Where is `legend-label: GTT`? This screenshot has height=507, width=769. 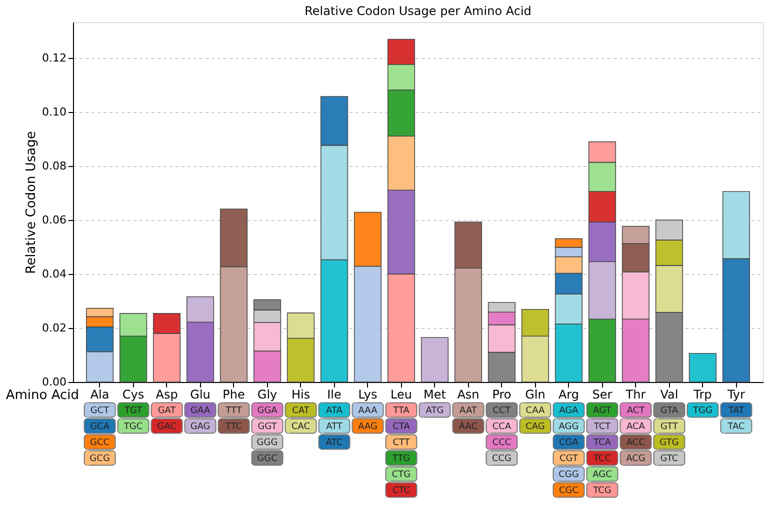
legend-label: GTT is located at coordinates (669, 427).